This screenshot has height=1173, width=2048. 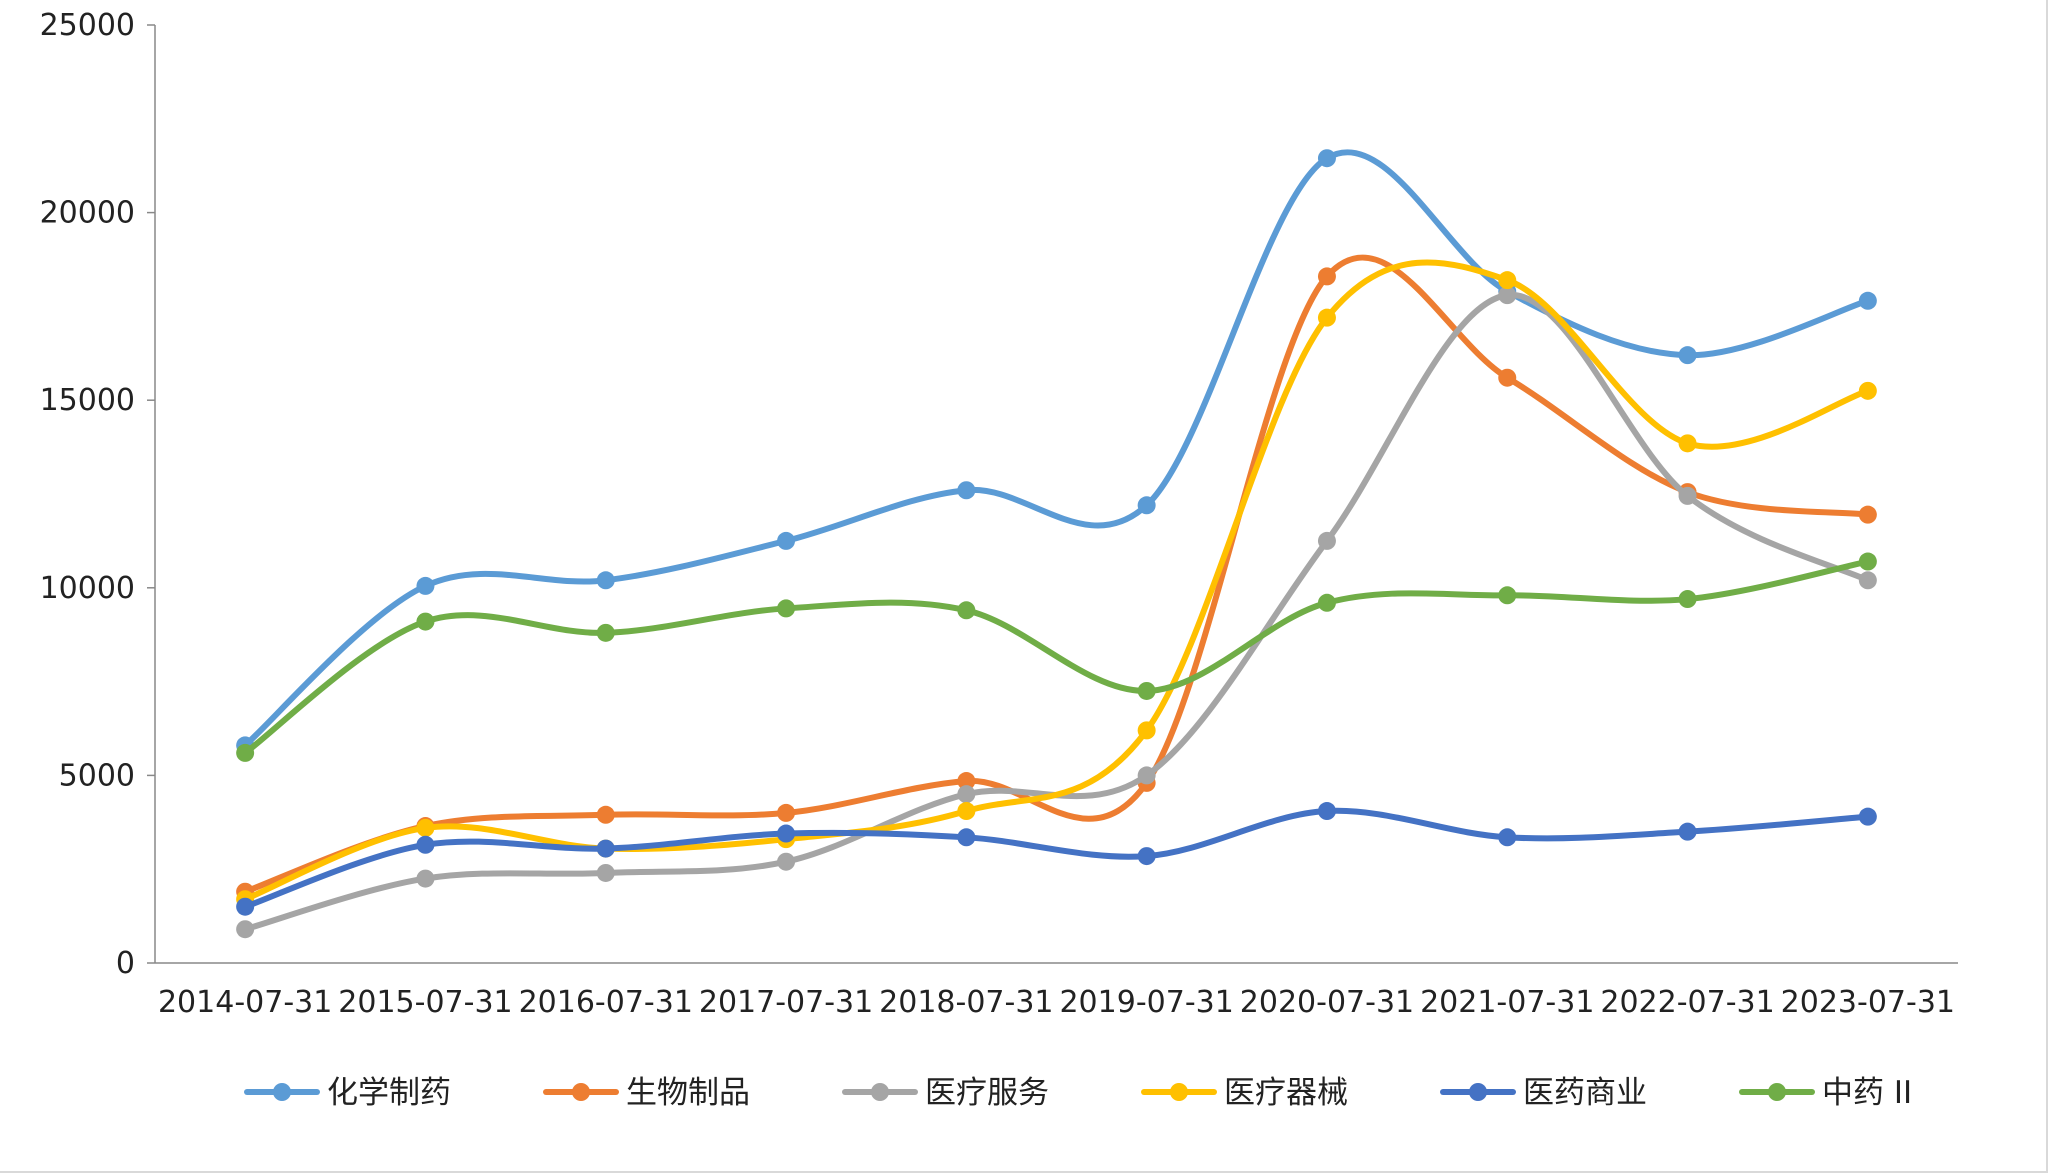 I want to click on x-tick-label: 2015-07-31, so click(x=425, y=1002).